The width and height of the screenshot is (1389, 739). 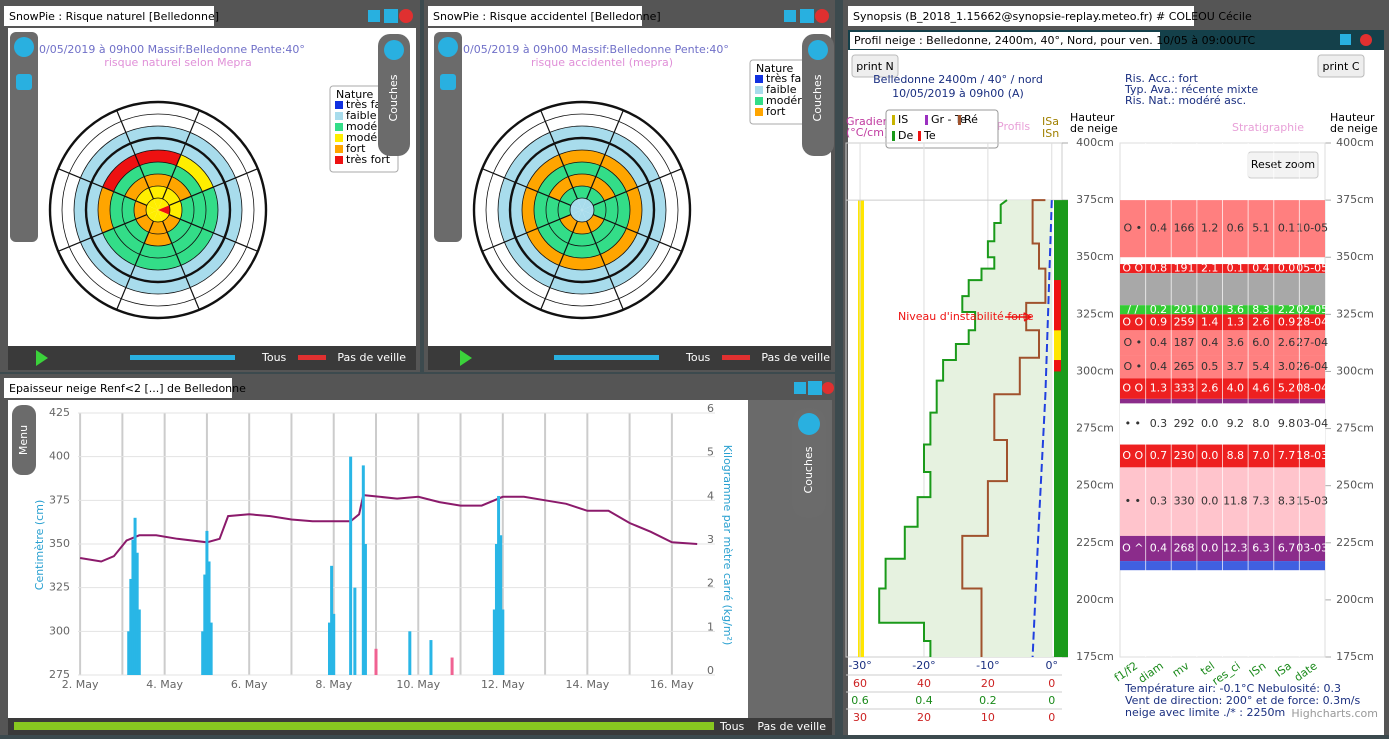 I want to click on side-panel, so click(x=394, y=95).